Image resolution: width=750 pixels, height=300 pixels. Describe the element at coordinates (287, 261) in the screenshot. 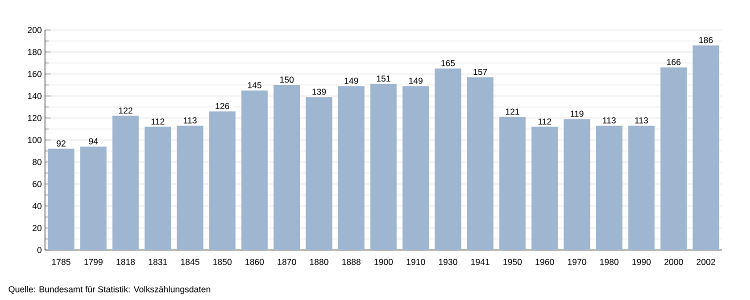

I see `x-tick-label: 1870` at that location.